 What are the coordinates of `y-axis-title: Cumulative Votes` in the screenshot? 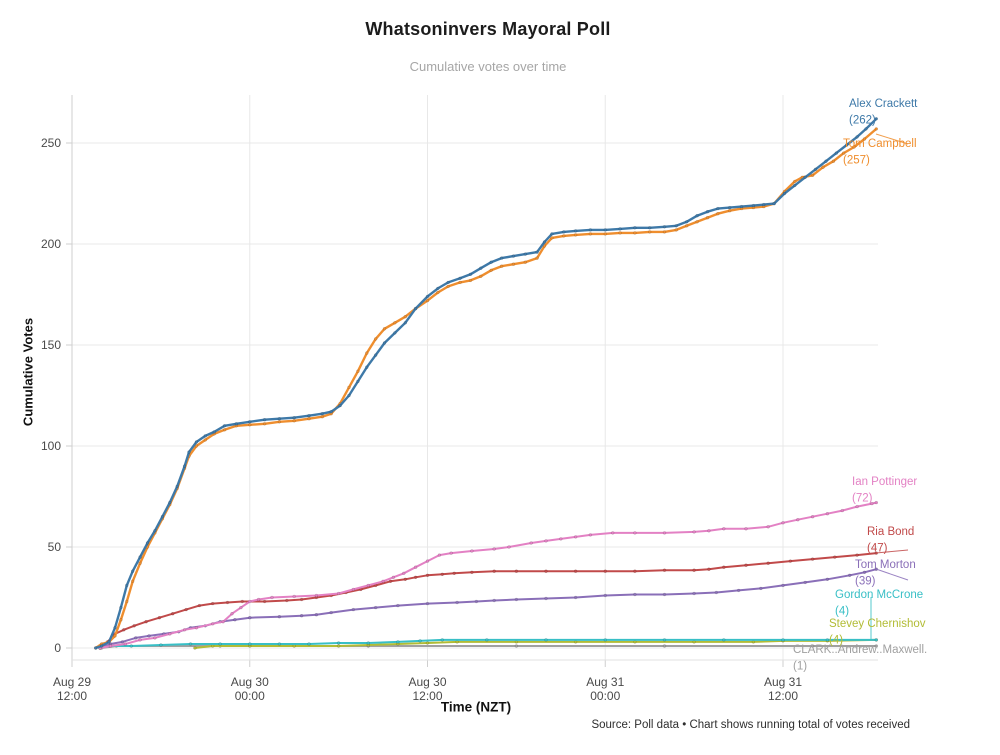 It's located at (28, 372).